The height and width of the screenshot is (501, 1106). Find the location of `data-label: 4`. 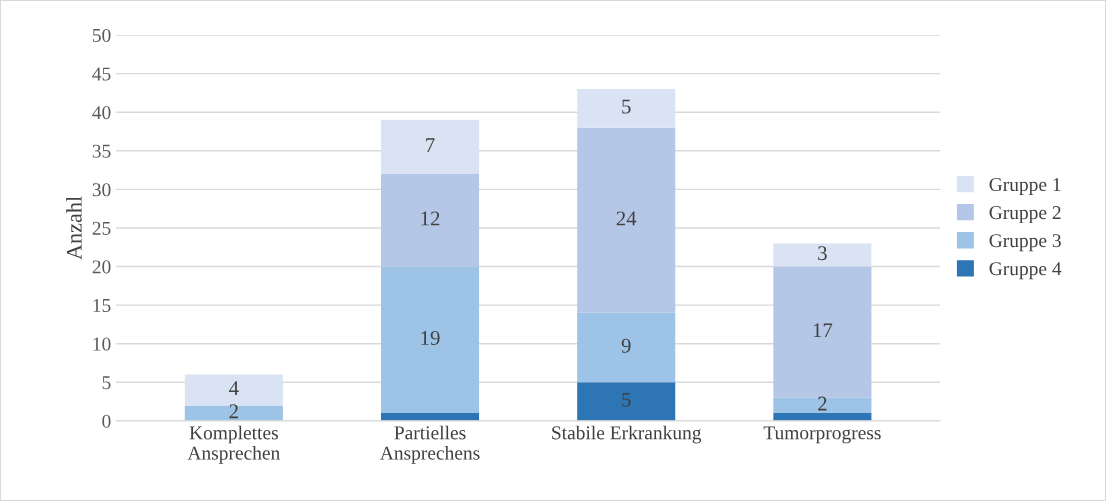

data-label: 4 is located at coordinates (234, 388).